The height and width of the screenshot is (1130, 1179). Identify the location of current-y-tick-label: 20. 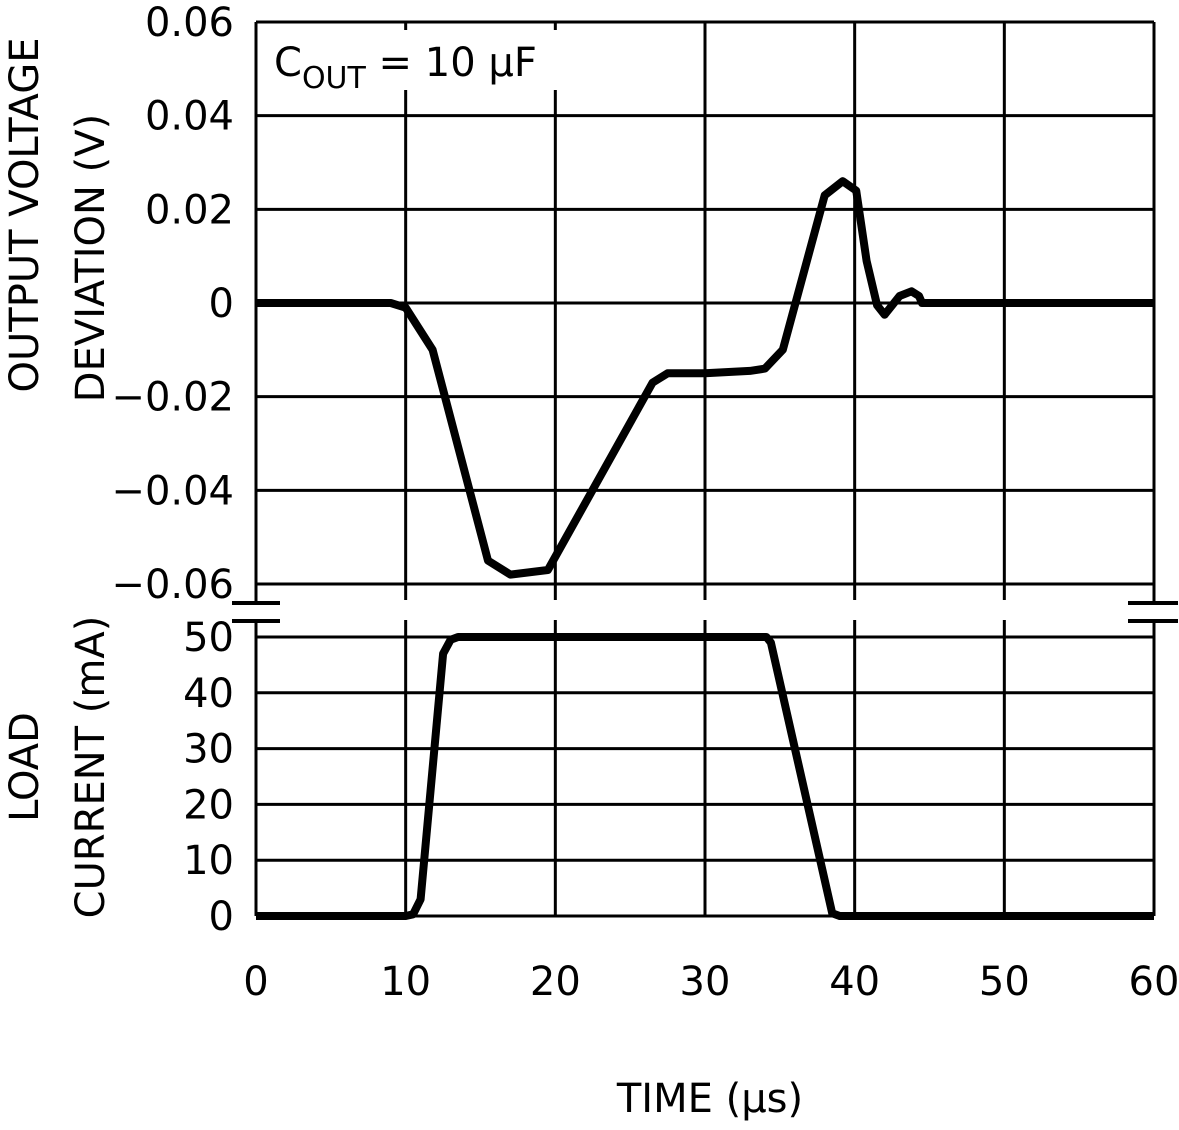
(208, 805).